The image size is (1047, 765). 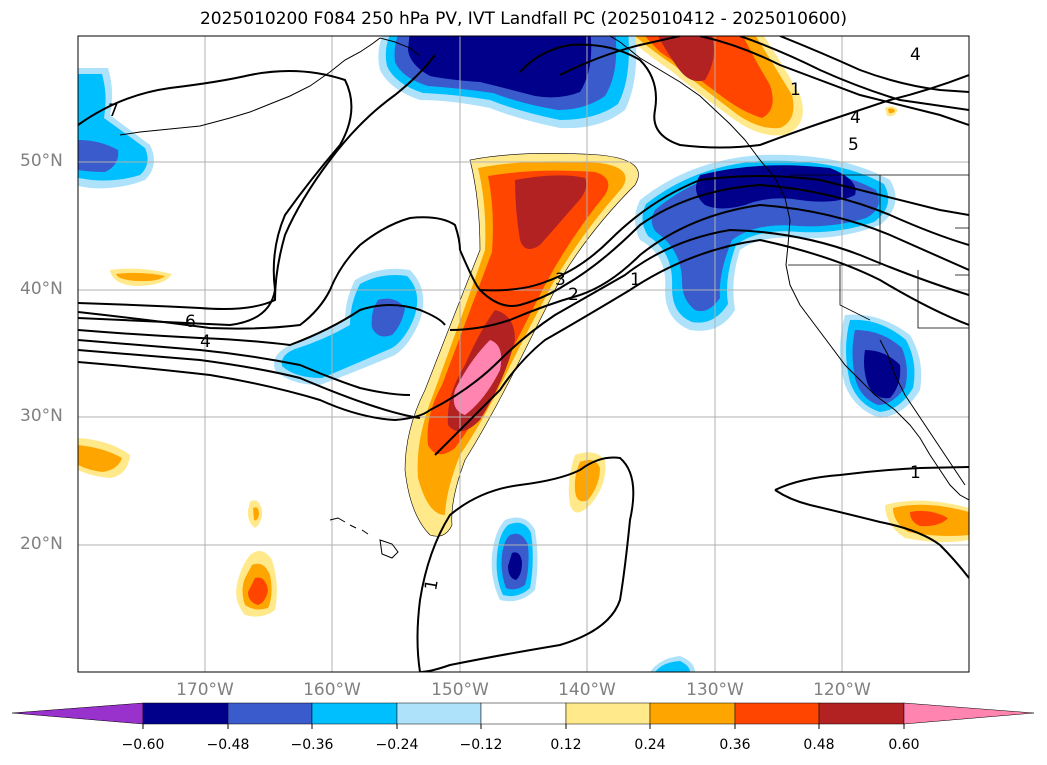 I want to click on lat-label-40n: 40°N, so click(x=41, y=289).